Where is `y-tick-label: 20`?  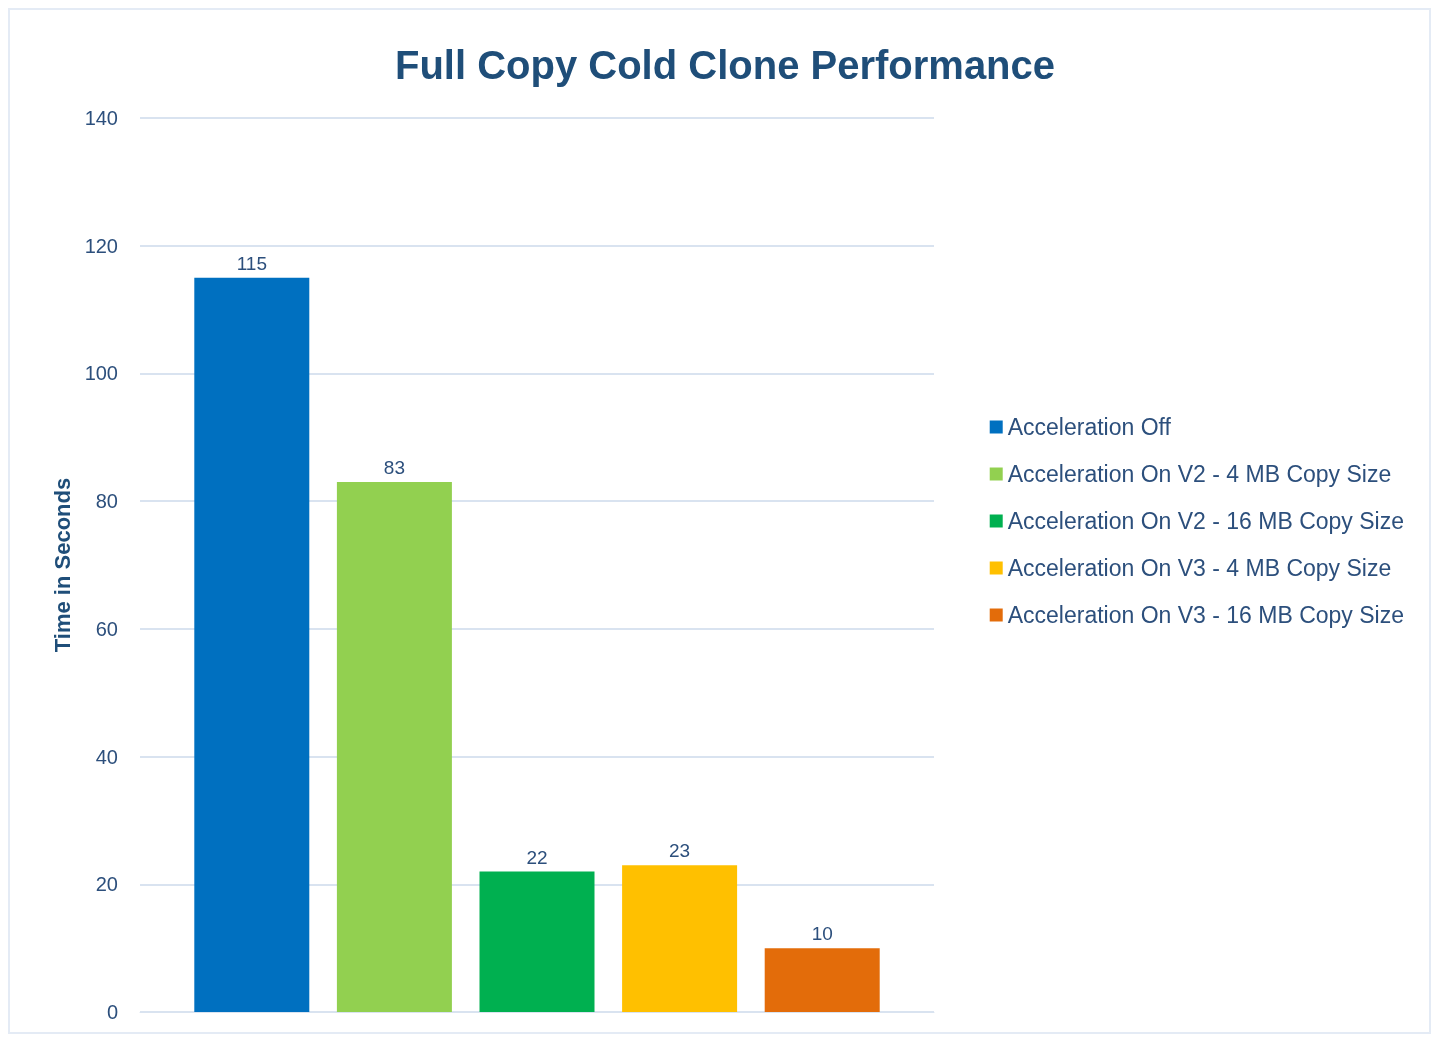
y-tick-label: 20 is located at coordinates (106, 884).